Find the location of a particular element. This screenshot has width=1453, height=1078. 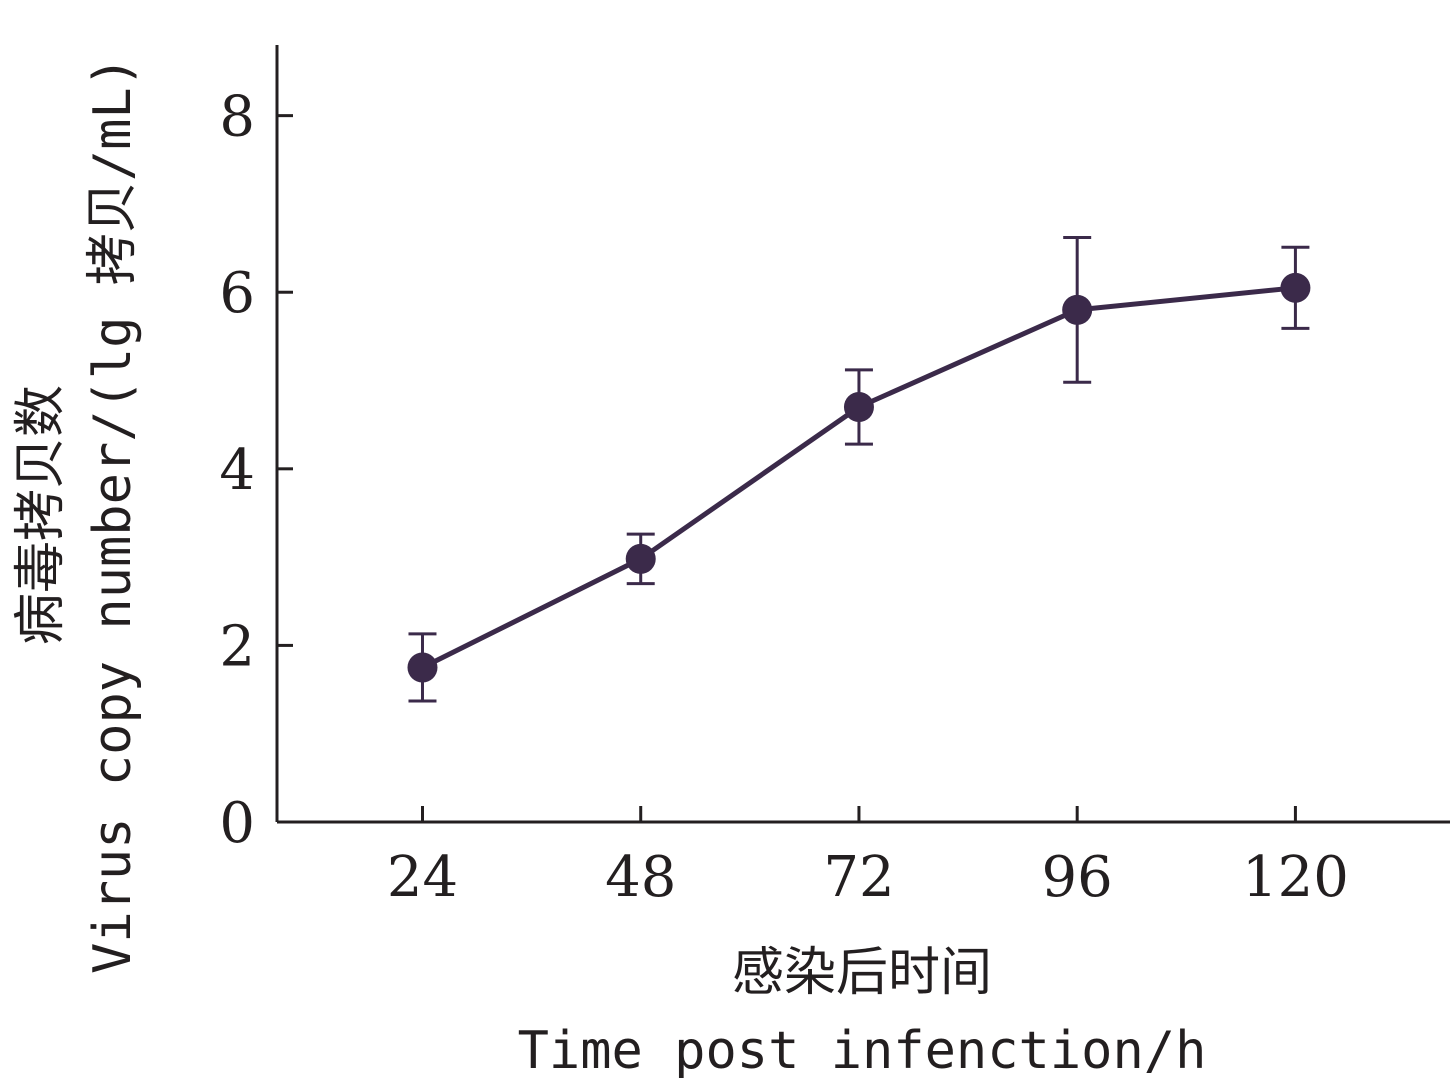

y-tick-label: 6 is located at coordinates (237, 293).